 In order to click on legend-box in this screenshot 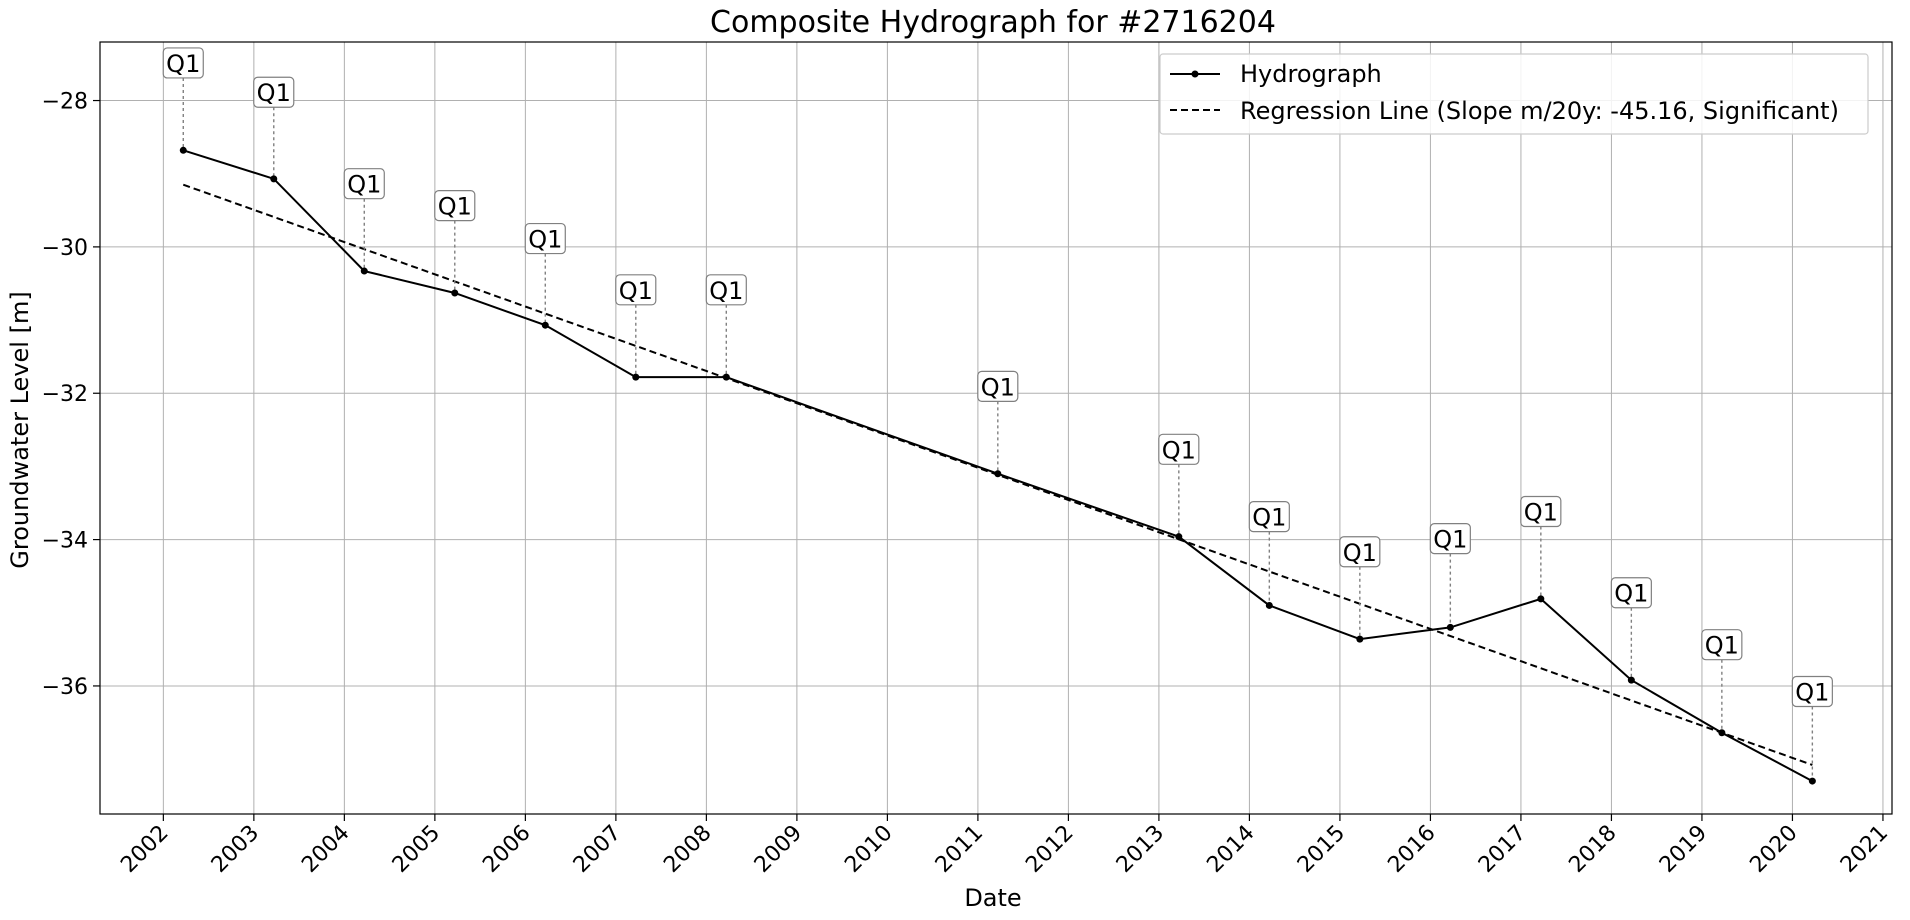, I will do `click(1514, 94)`.